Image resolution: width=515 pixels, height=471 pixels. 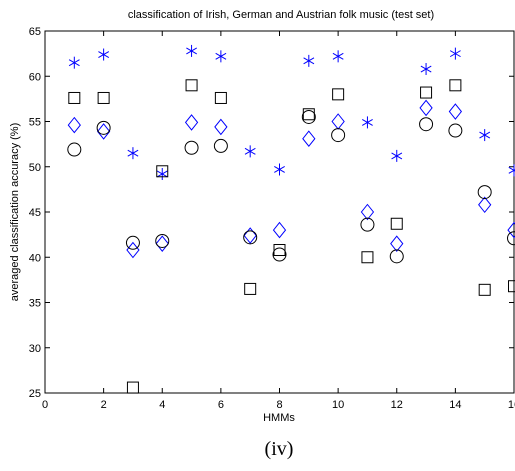 What do you see at coordinates (35, 32) in the screenshot?
I see `y-tick-label: 65` at bounding box center [35, 32].